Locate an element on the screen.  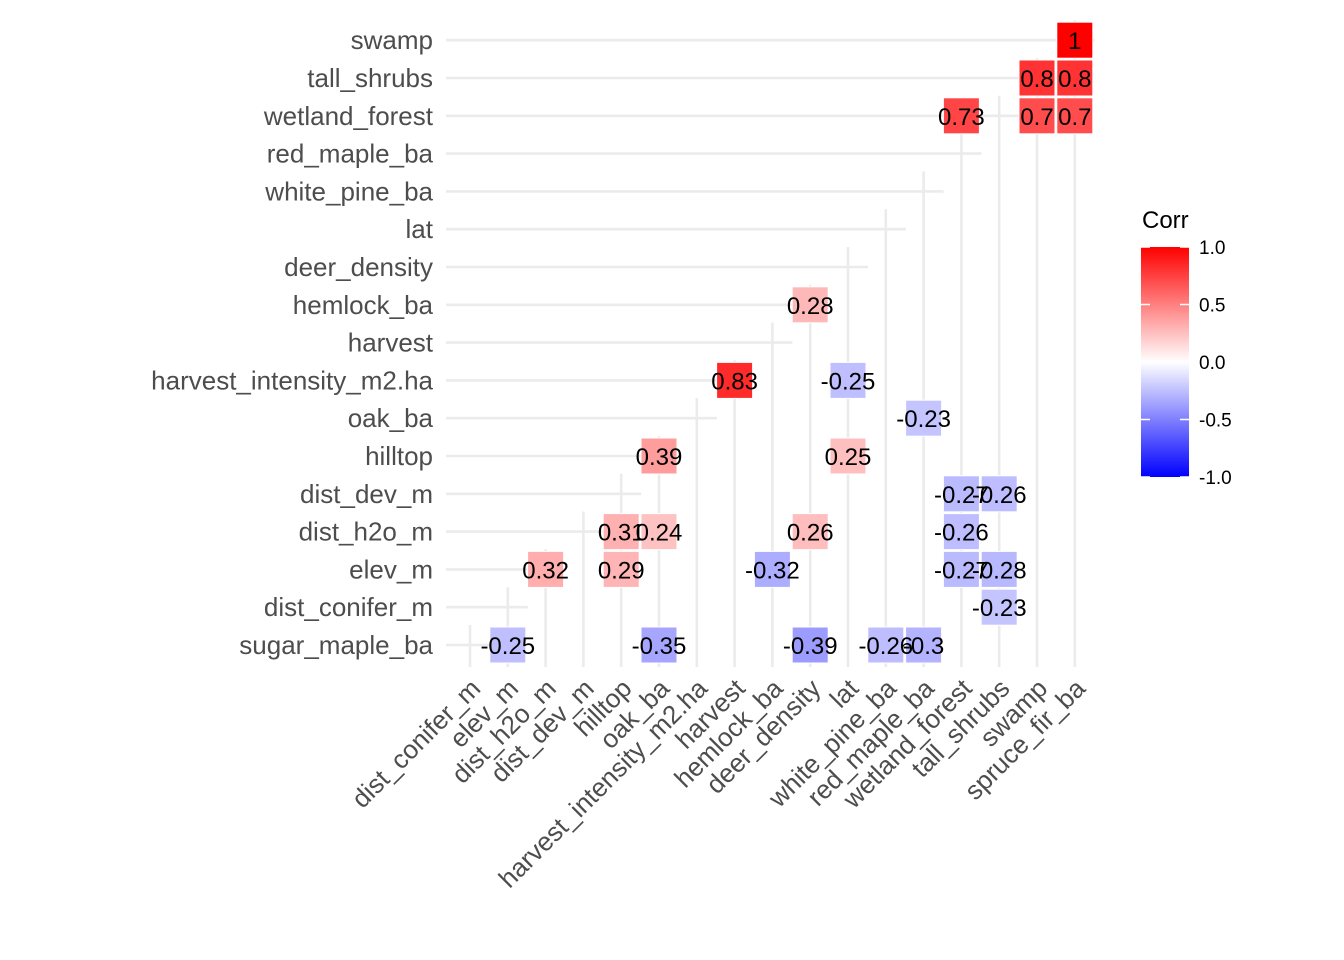
y-tick-label: sugar_maple_ba is located at coordinates (336, 645).